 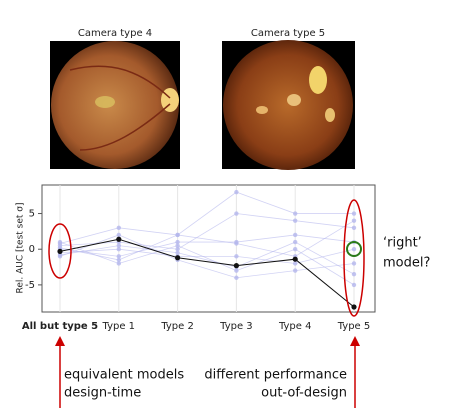 I want to click on x-tick-label: Type 5, so click(x=354, y=326).